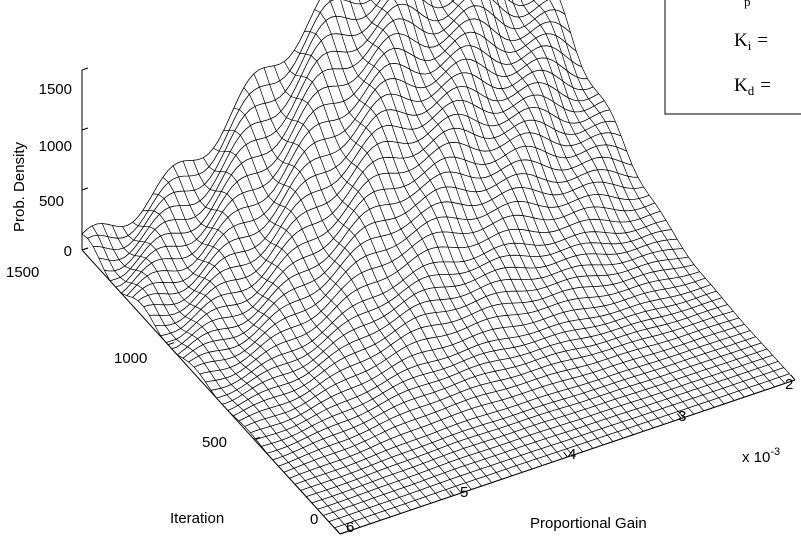  Describe the element at coordinates (751, 41) in the screenshot. I see `legend-entry-ki: Ki =` at that location.